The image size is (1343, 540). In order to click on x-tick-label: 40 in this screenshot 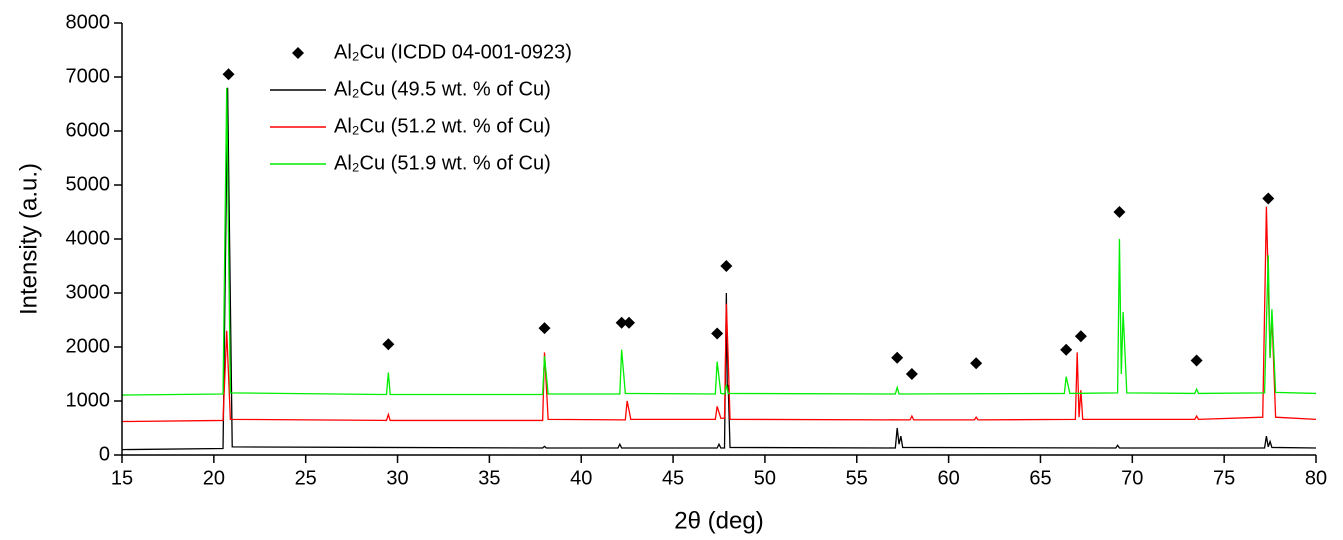, I will do `click(581, 478)`.